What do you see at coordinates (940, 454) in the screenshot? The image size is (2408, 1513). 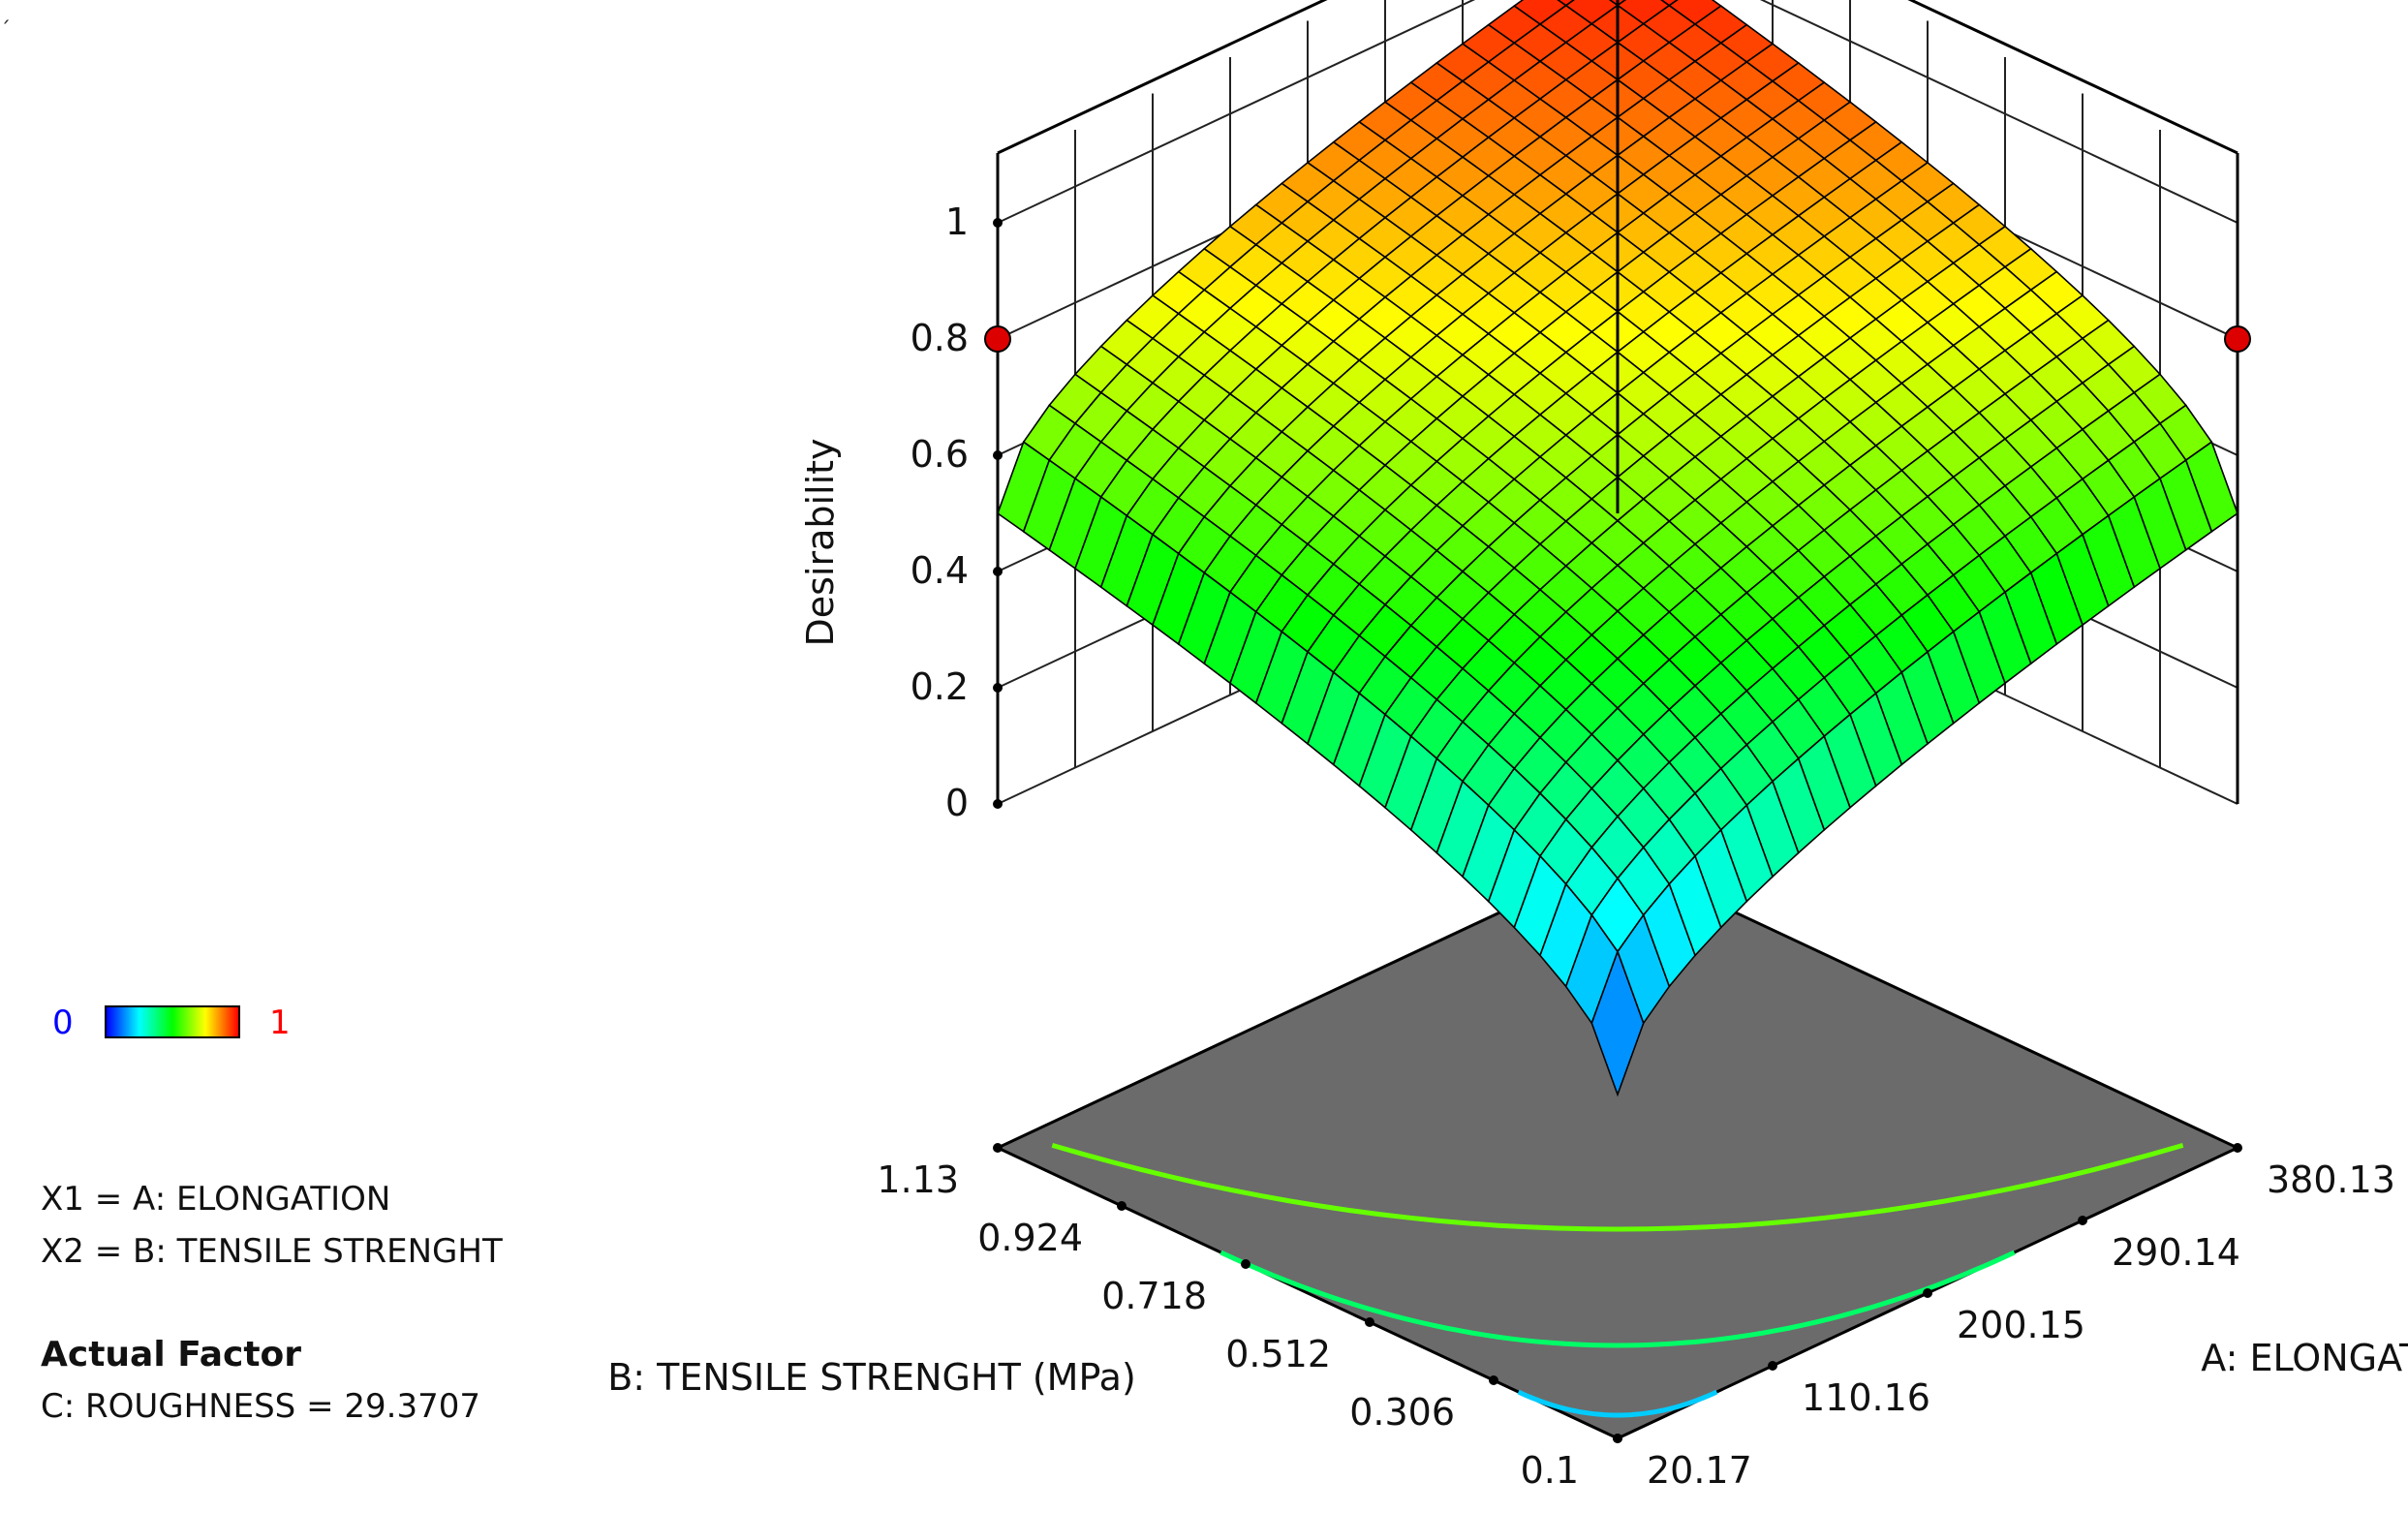 I see `z-tick-label: 0.6` at bounding box center [940, 454].